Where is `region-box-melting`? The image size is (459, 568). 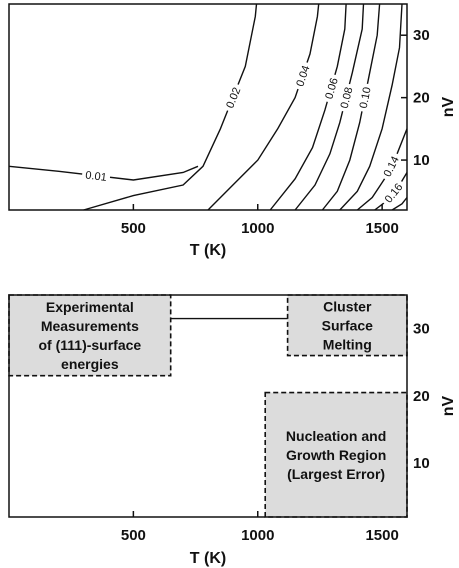
region-box-melting is located at coordinates (347, 325).